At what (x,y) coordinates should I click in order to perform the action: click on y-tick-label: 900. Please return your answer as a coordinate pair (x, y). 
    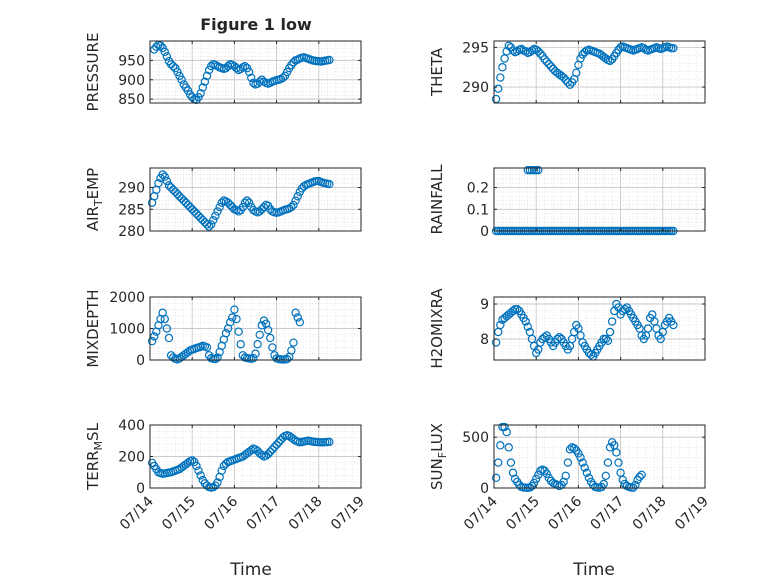
    Looking at the image, I should click on (131, 81).